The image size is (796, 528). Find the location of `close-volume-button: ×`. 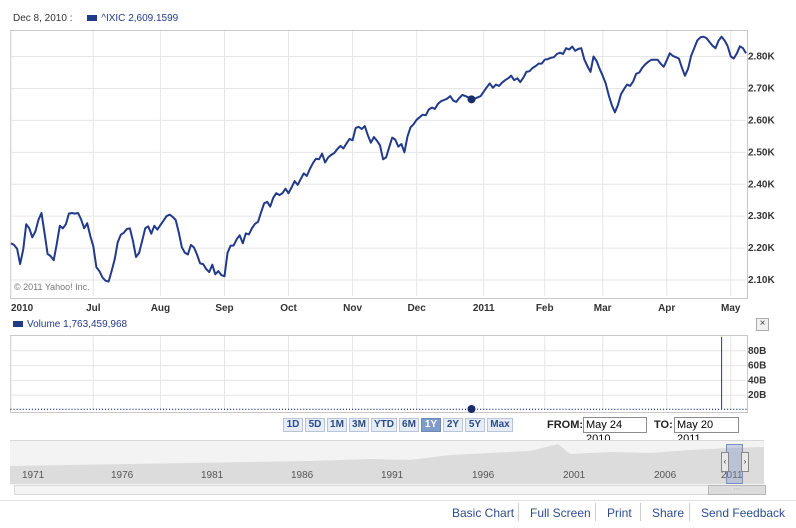

close-volume-button: × is located at coordinates (762, 324).